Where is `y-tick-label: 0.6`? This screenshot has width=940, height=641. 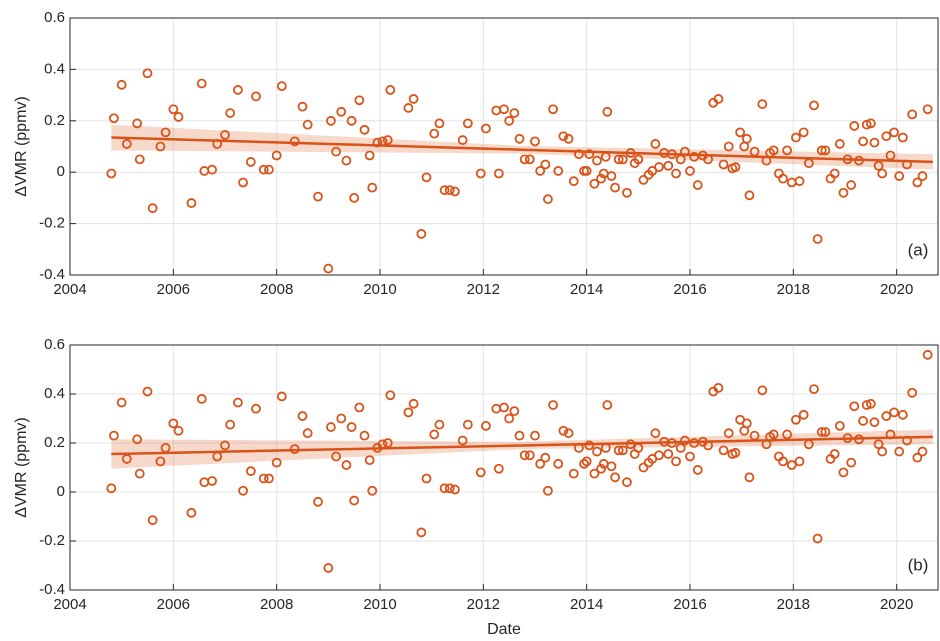 y-tick-label: 0.6 is located at coordinates (54, 344).